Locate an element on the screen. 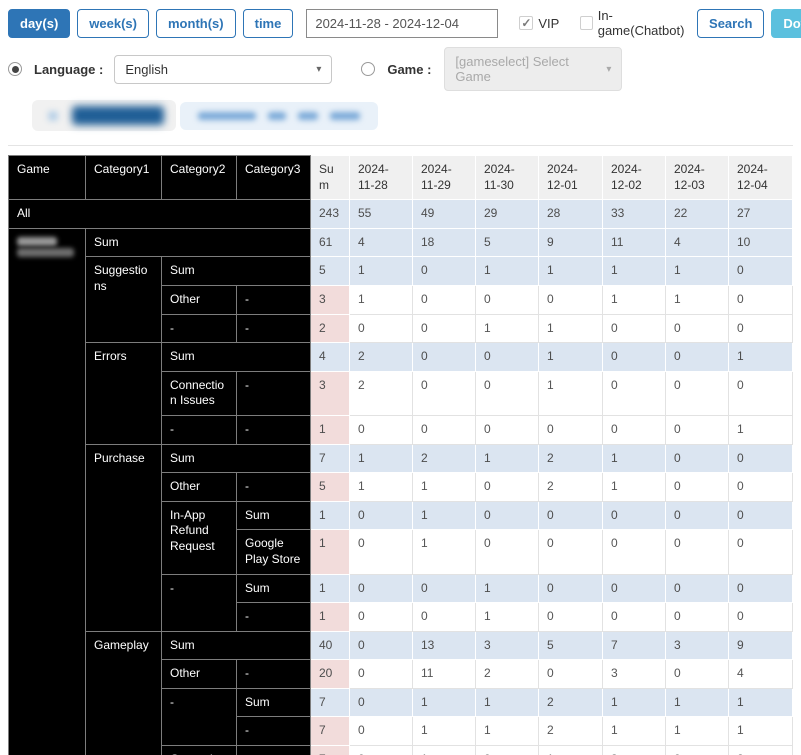 This screenshot has width=801, height=755. header-cell: Category3 is located at coordinates (273, 177).